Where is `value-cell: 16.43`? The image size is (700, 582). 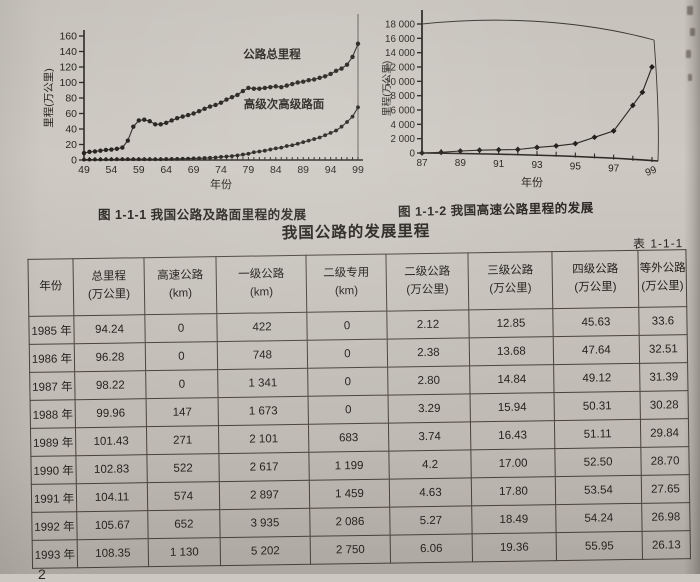 value-cell: 16.43 is located at coordinates (512, 435).